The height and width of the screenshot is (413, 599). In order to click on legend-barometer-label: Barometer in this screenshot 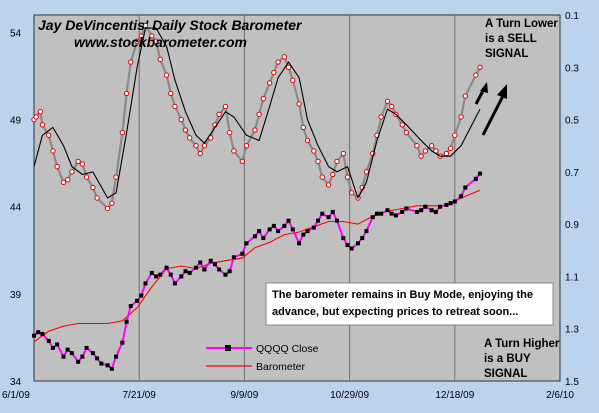, I will do `click(281, 367)`.